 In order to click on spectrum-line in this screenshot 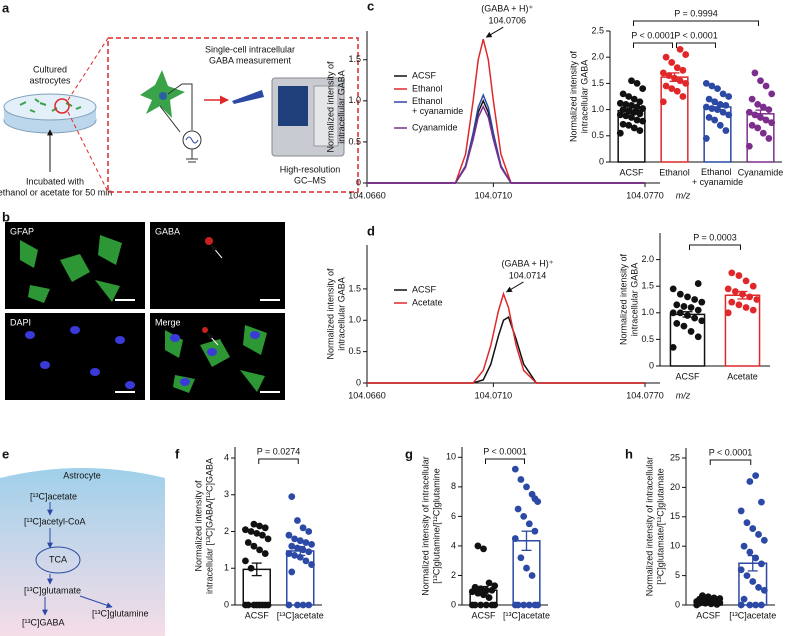, I will do `click(506, 350)`.